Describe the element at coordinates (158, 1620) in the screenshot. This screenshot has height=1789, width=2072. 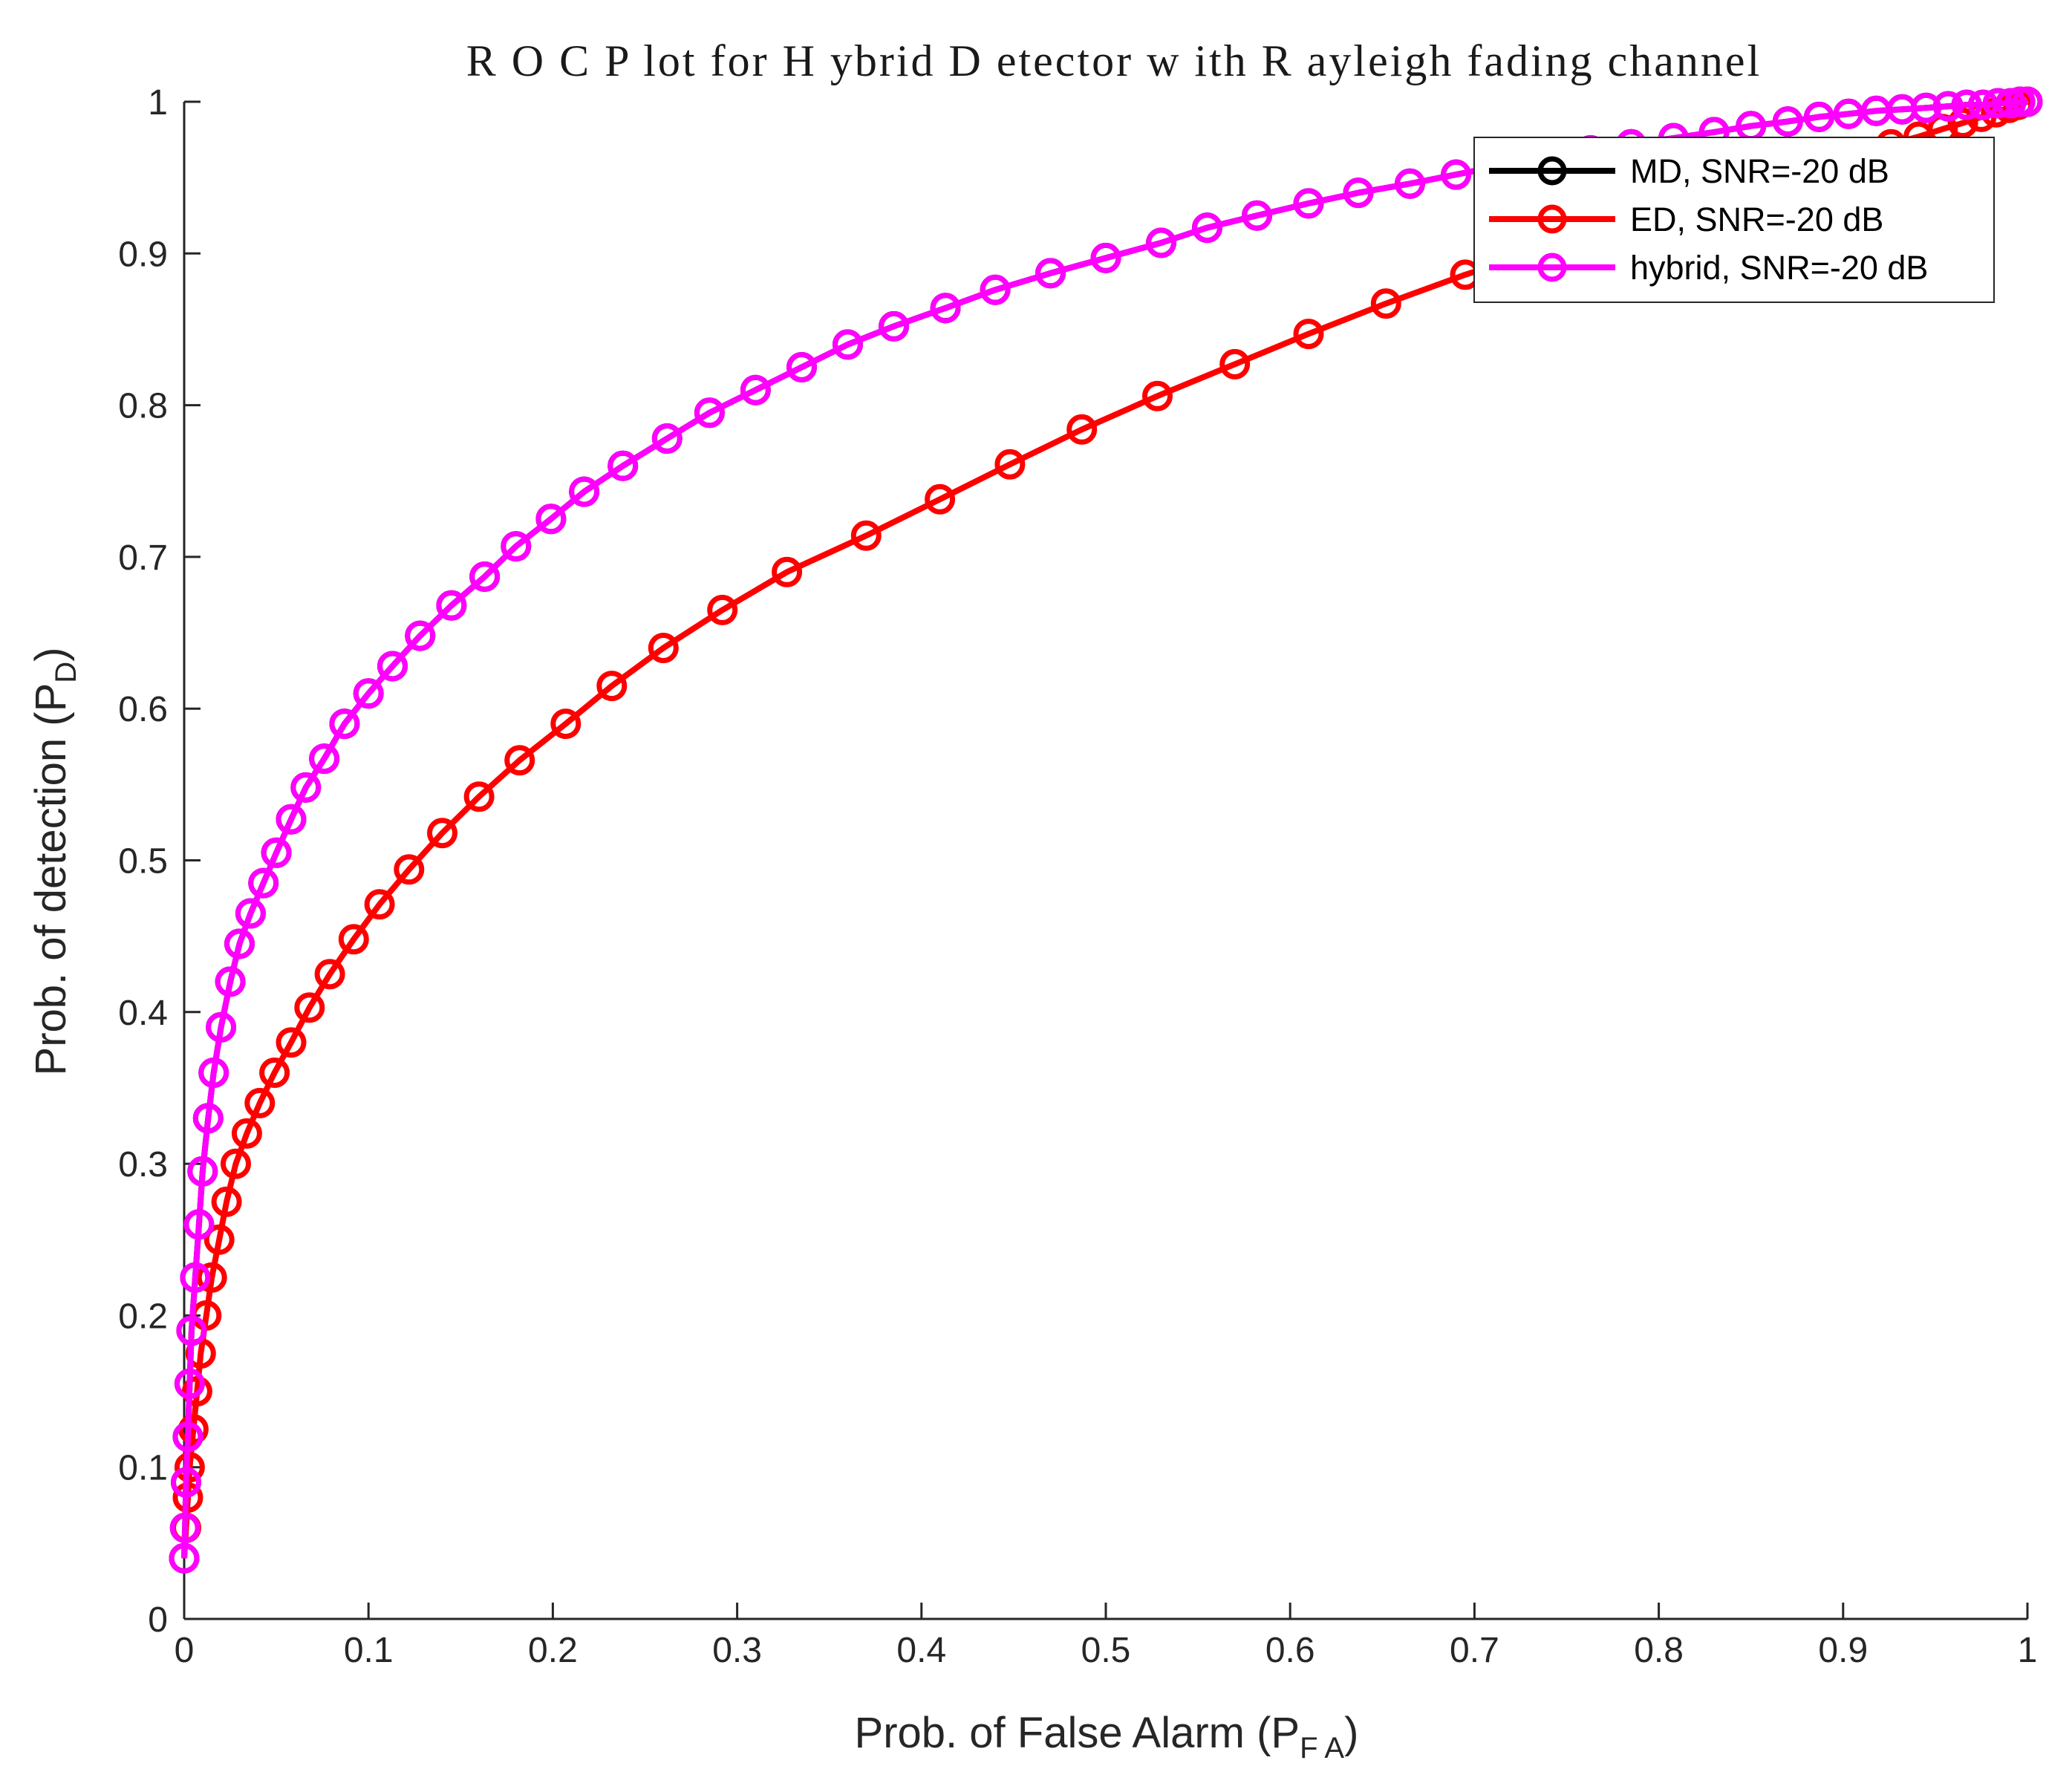
I see `y-tick-label: 0` at that location.